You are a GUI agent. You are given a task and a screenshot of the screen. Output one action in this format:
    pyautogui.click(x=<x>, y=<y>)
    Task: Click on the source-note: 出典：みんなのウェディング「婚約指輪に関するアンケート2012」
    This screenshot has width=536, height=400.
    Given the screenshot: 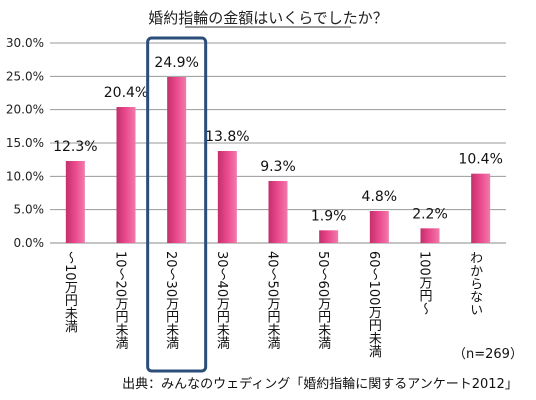 What is the action you would take?
    pyautogui.click(x=320, y=384)
    